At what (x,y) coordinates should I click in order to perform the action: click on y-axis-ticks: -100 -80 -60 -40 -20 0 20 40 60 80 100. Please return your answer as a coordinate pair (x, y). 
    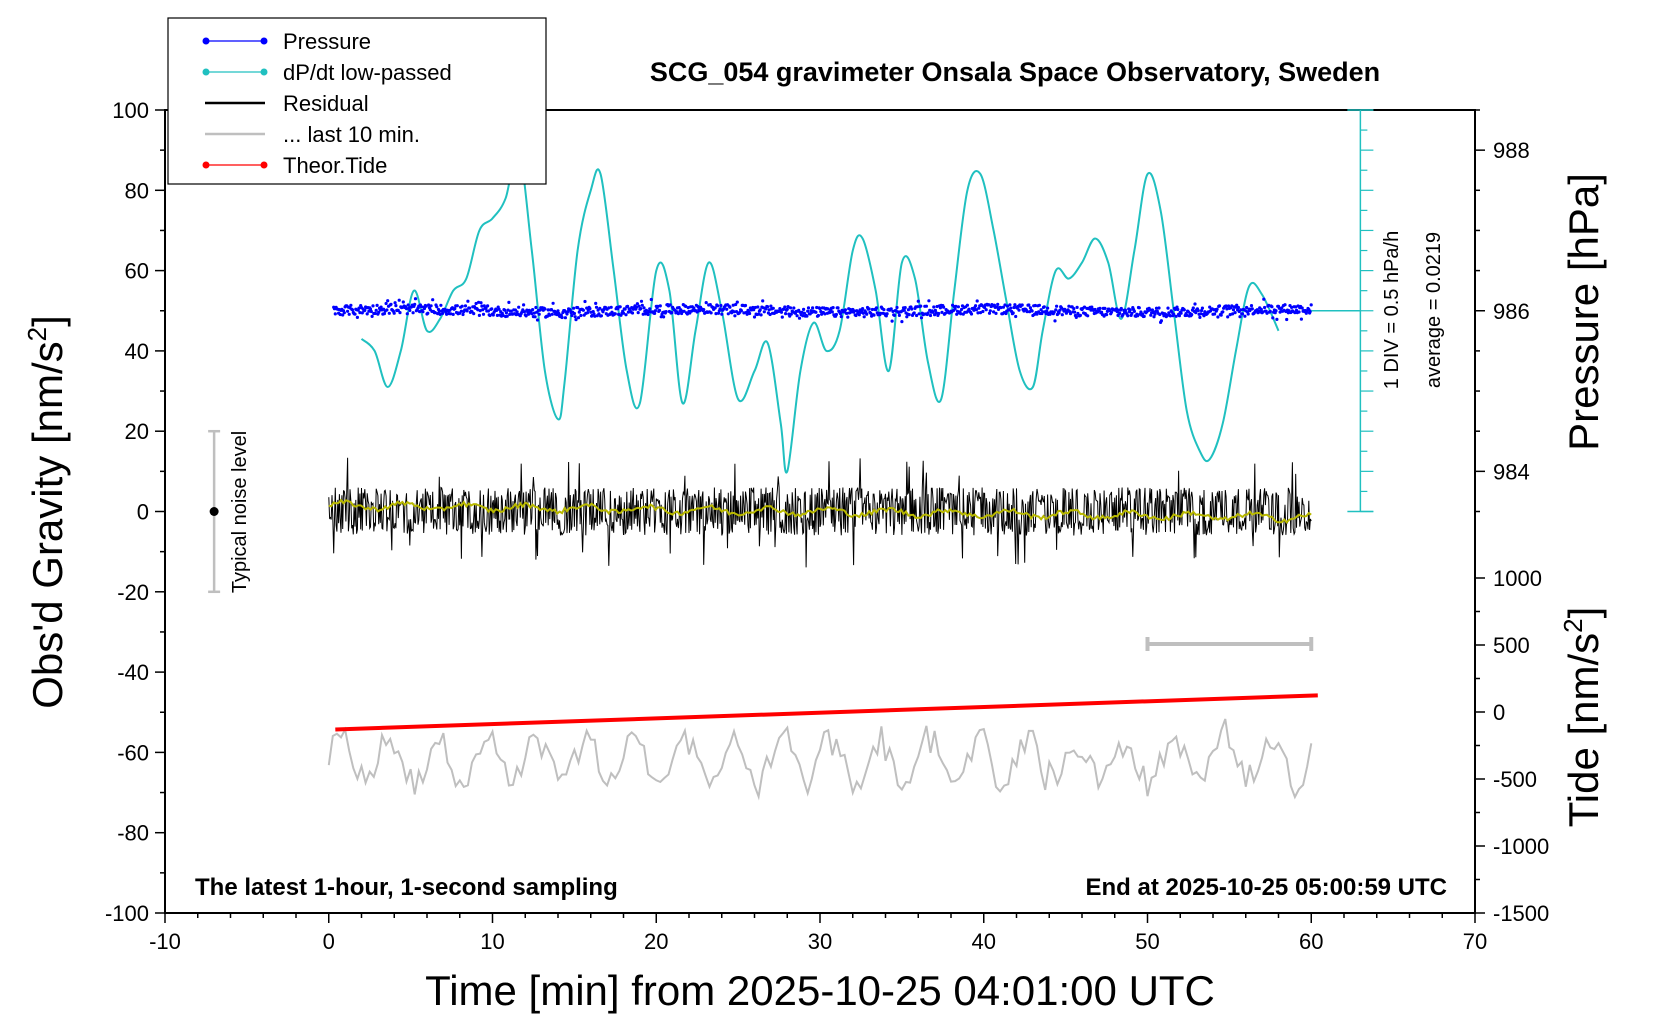
    Looking at the image, I should click on (135, 512).